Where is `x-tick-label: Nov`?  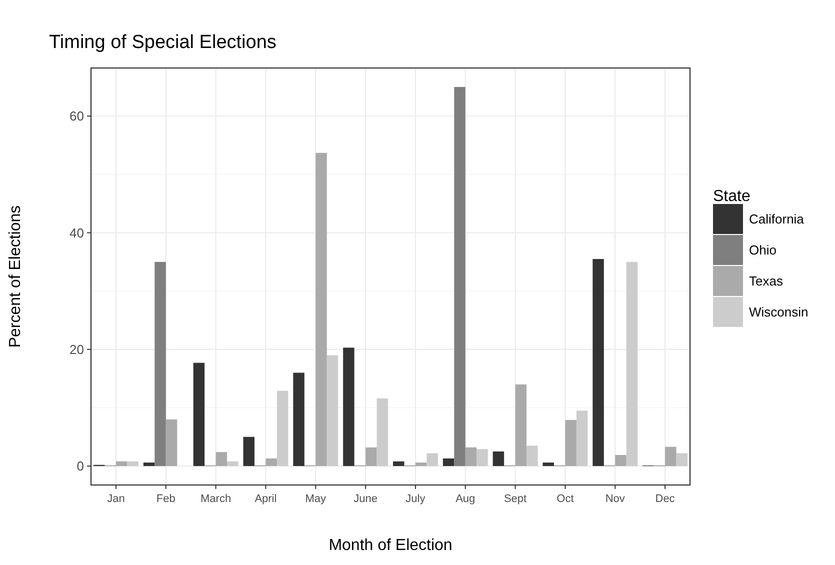
x-tick-label: Nov is located at coordinates (615, 499).